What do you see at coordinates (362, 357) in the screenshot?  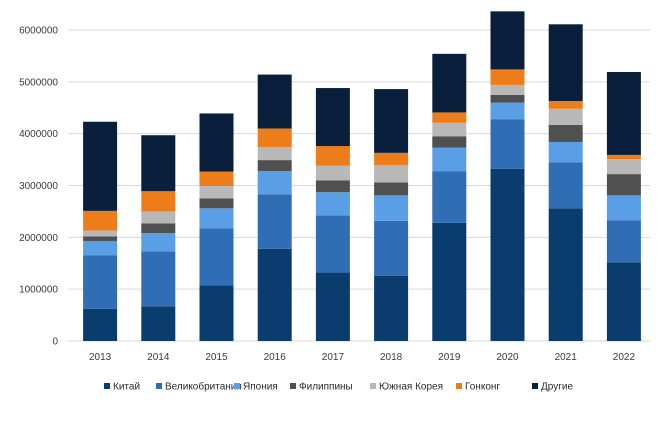 I see `x-axis-ticks: 2013 2014 2015 2016 2017 2018 2019 2020 2021 2022` at bounding box center [362, 357].